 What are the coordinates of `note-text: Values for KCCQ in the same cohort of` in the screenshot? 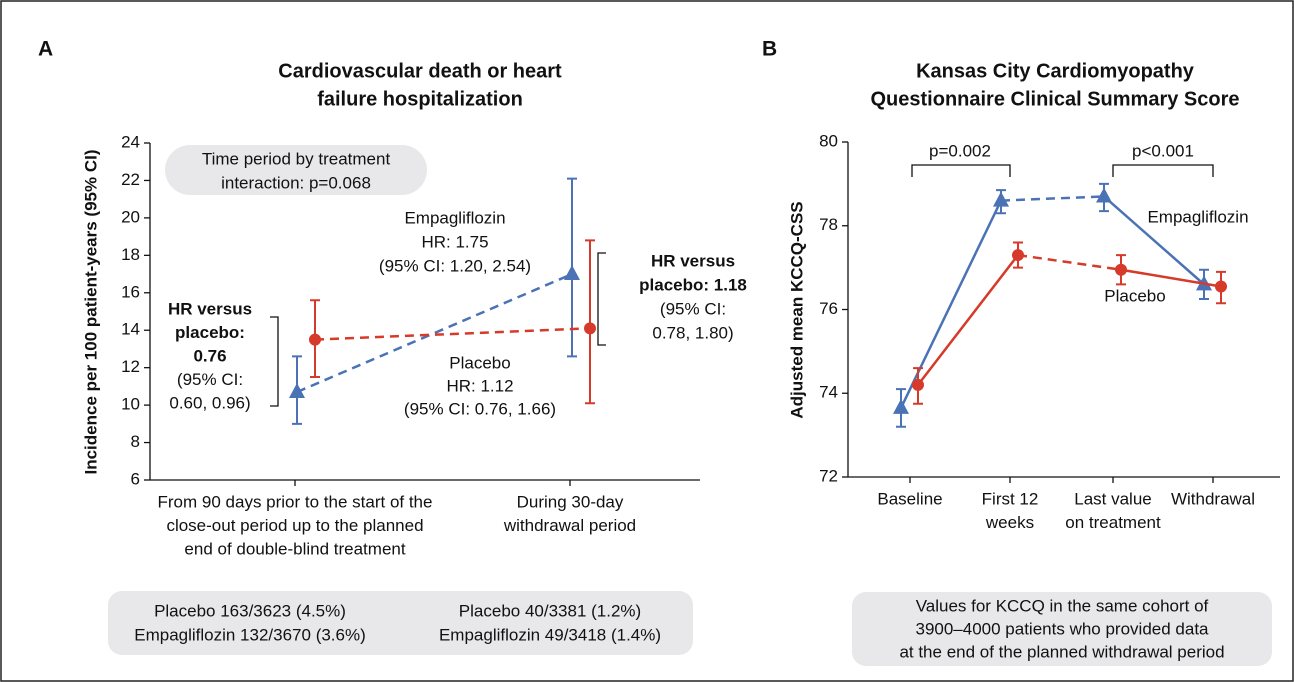 It's located at (1062, 605).